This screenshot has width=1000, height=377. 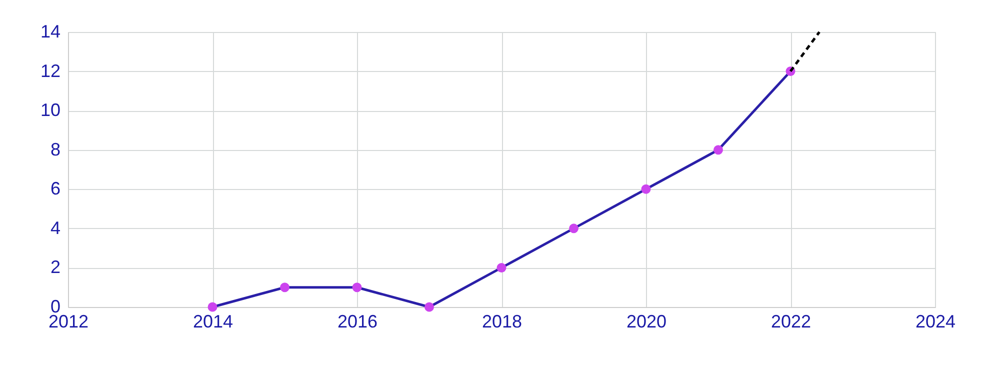 What do you see at coordinates (357, 322) in the screenshot?
I see `x-tick-label: 2016` at bounding box center [357, 322].